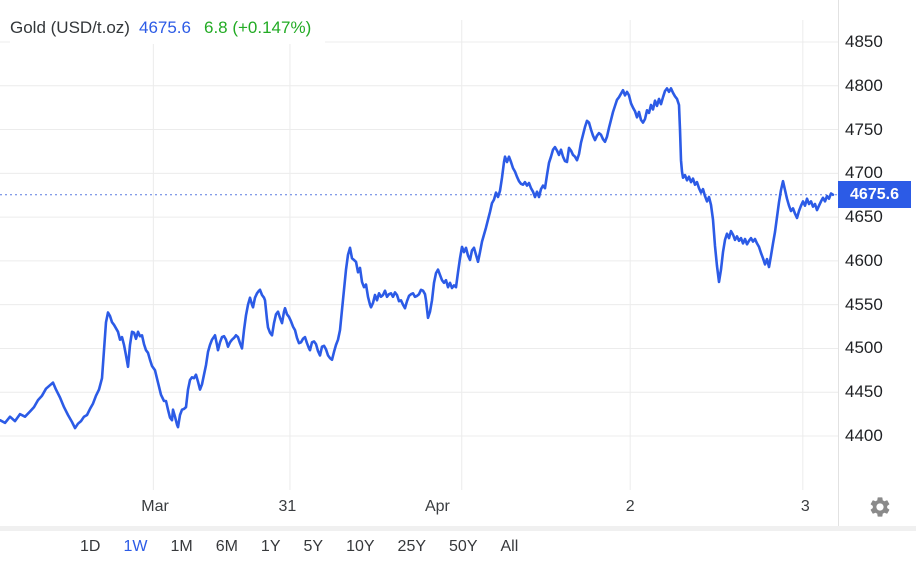 This screenshot has height=562, width=916. I want to click on range-button-5y: 5Y, so click(313, 546).